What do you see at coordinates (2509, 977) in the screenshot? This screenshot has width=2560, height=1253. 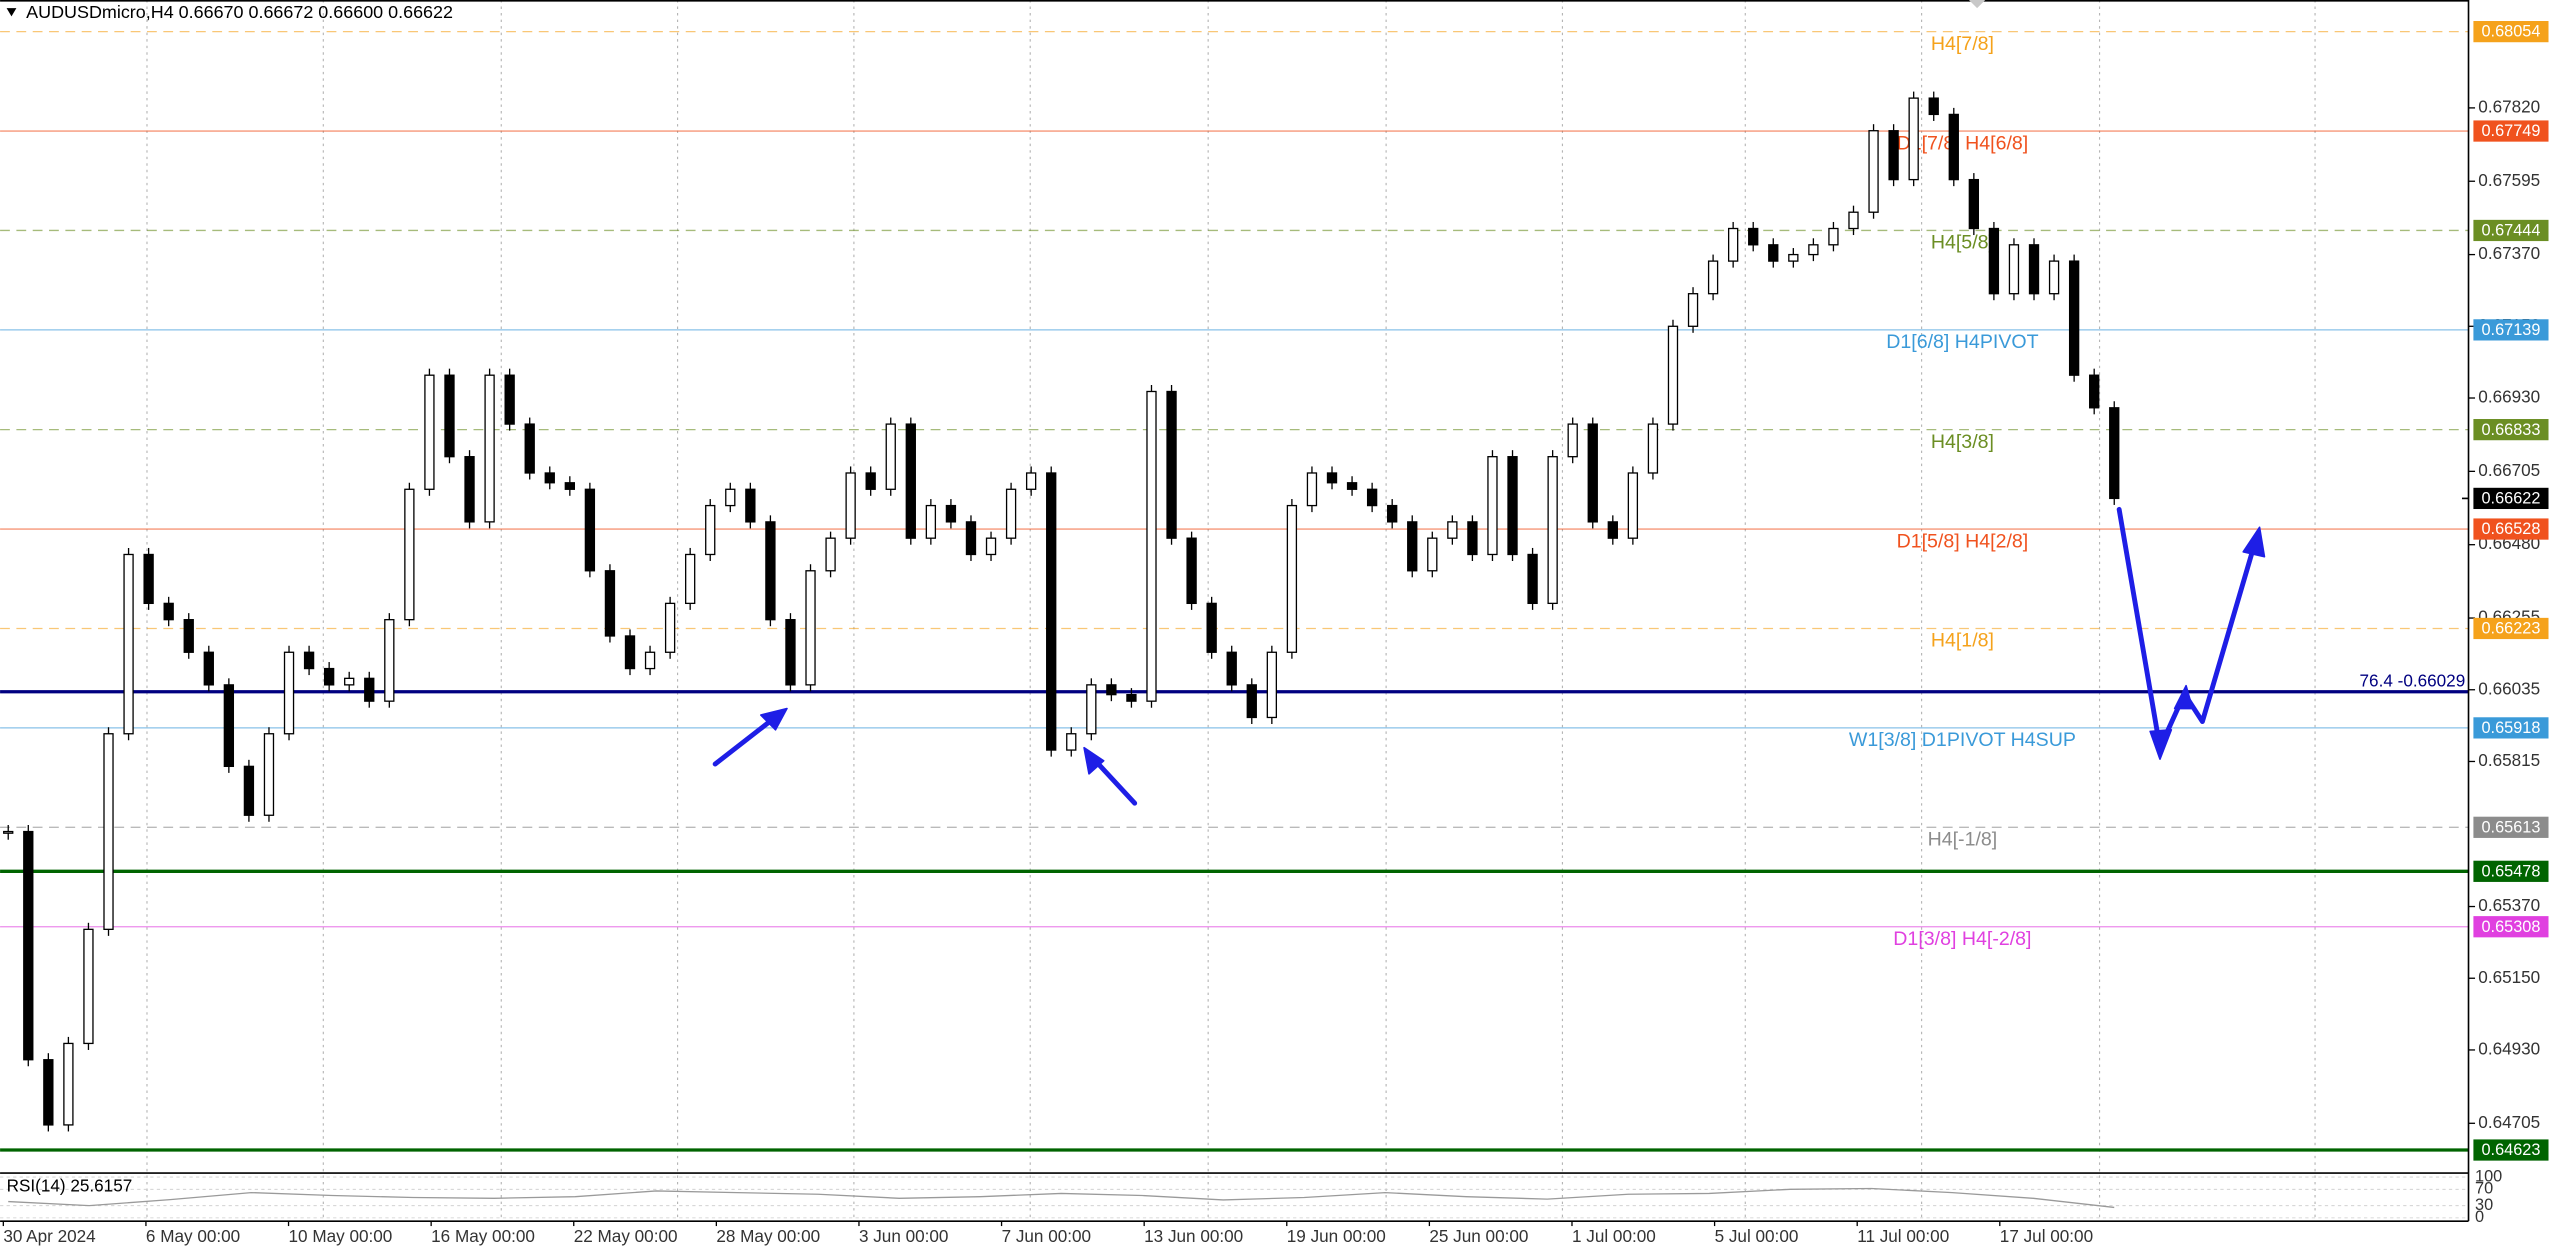 I see `y-tick-label: 0.65150` at bounding box center [2509, 977].